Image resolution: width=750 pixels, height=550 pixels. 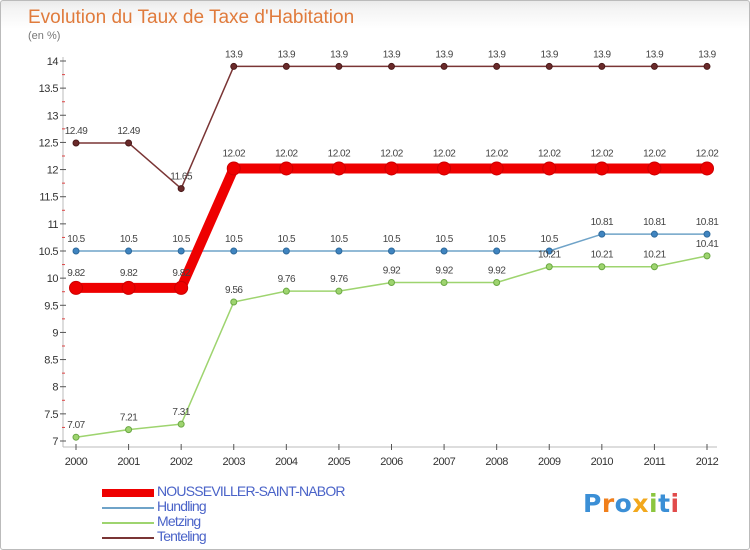 I want to click on data-label: 9.56, so click(x=234, y=290).